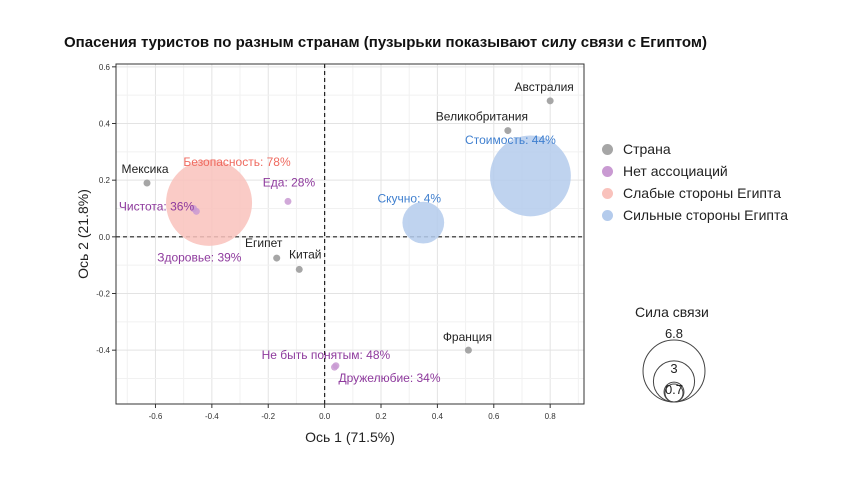 This screenshot has height=478, width=862. I want to click on y-tick-label: 0.6, so click(105, 67).